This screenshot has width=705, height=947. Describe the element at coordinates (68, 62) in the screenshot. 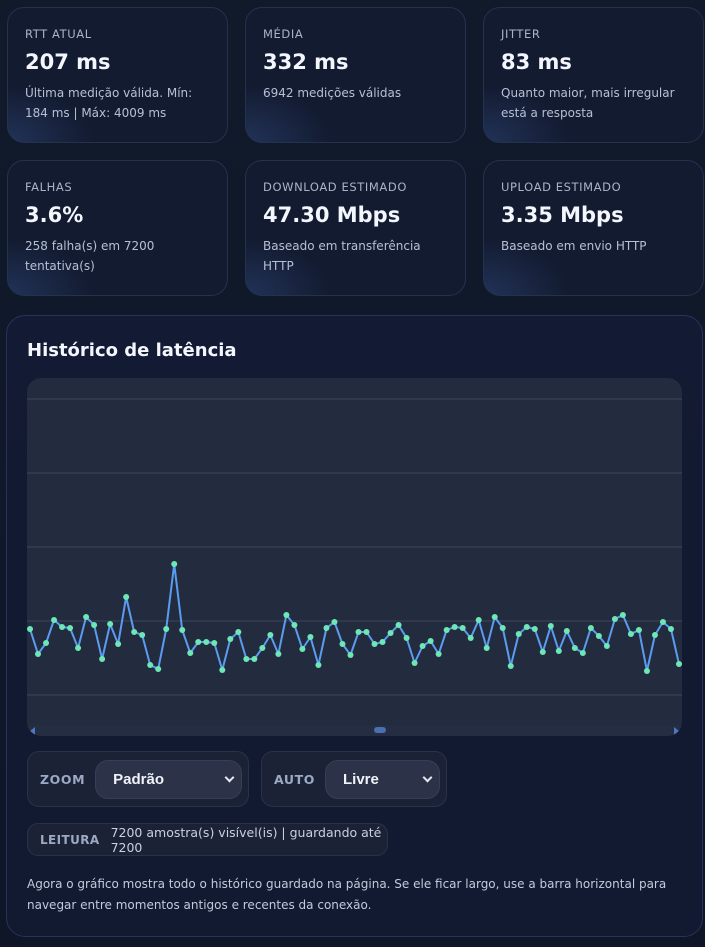

I see `card-value: 207 ms` at that location.